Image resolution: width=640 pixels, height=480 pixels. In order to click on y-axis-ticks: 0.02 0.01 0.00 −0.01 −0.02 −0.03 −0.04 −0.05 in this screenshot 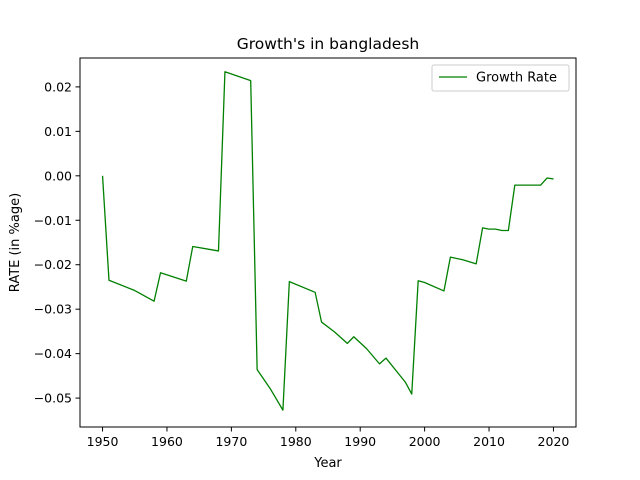, I will do `click(57, 242)`.